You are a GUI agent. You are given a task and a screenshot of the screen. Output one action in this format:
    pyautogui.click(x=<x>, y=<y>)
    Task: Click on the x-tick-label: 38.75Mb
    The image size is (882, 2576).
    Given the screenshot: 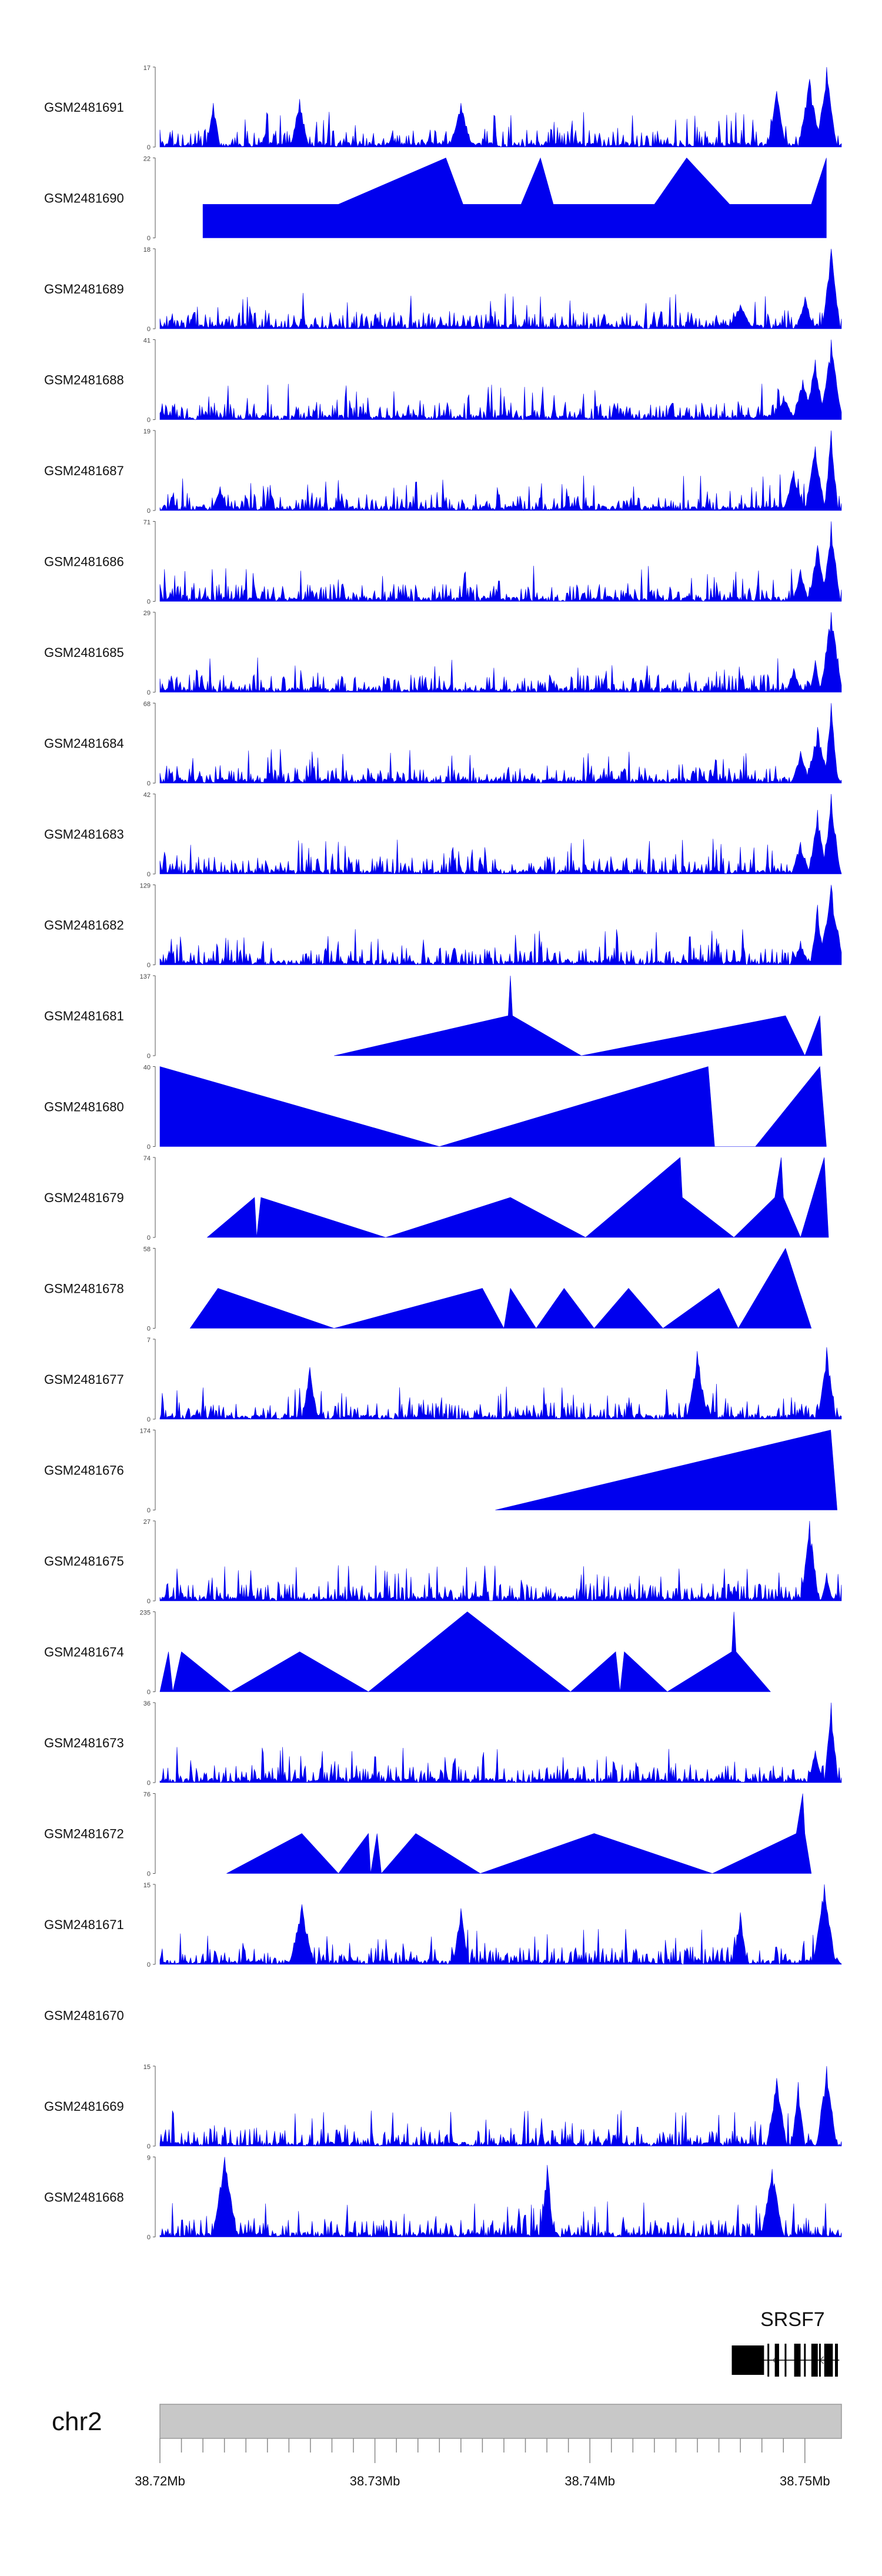 What is the action you would take?
    pyautogui.click(x=805, y=2481)
    